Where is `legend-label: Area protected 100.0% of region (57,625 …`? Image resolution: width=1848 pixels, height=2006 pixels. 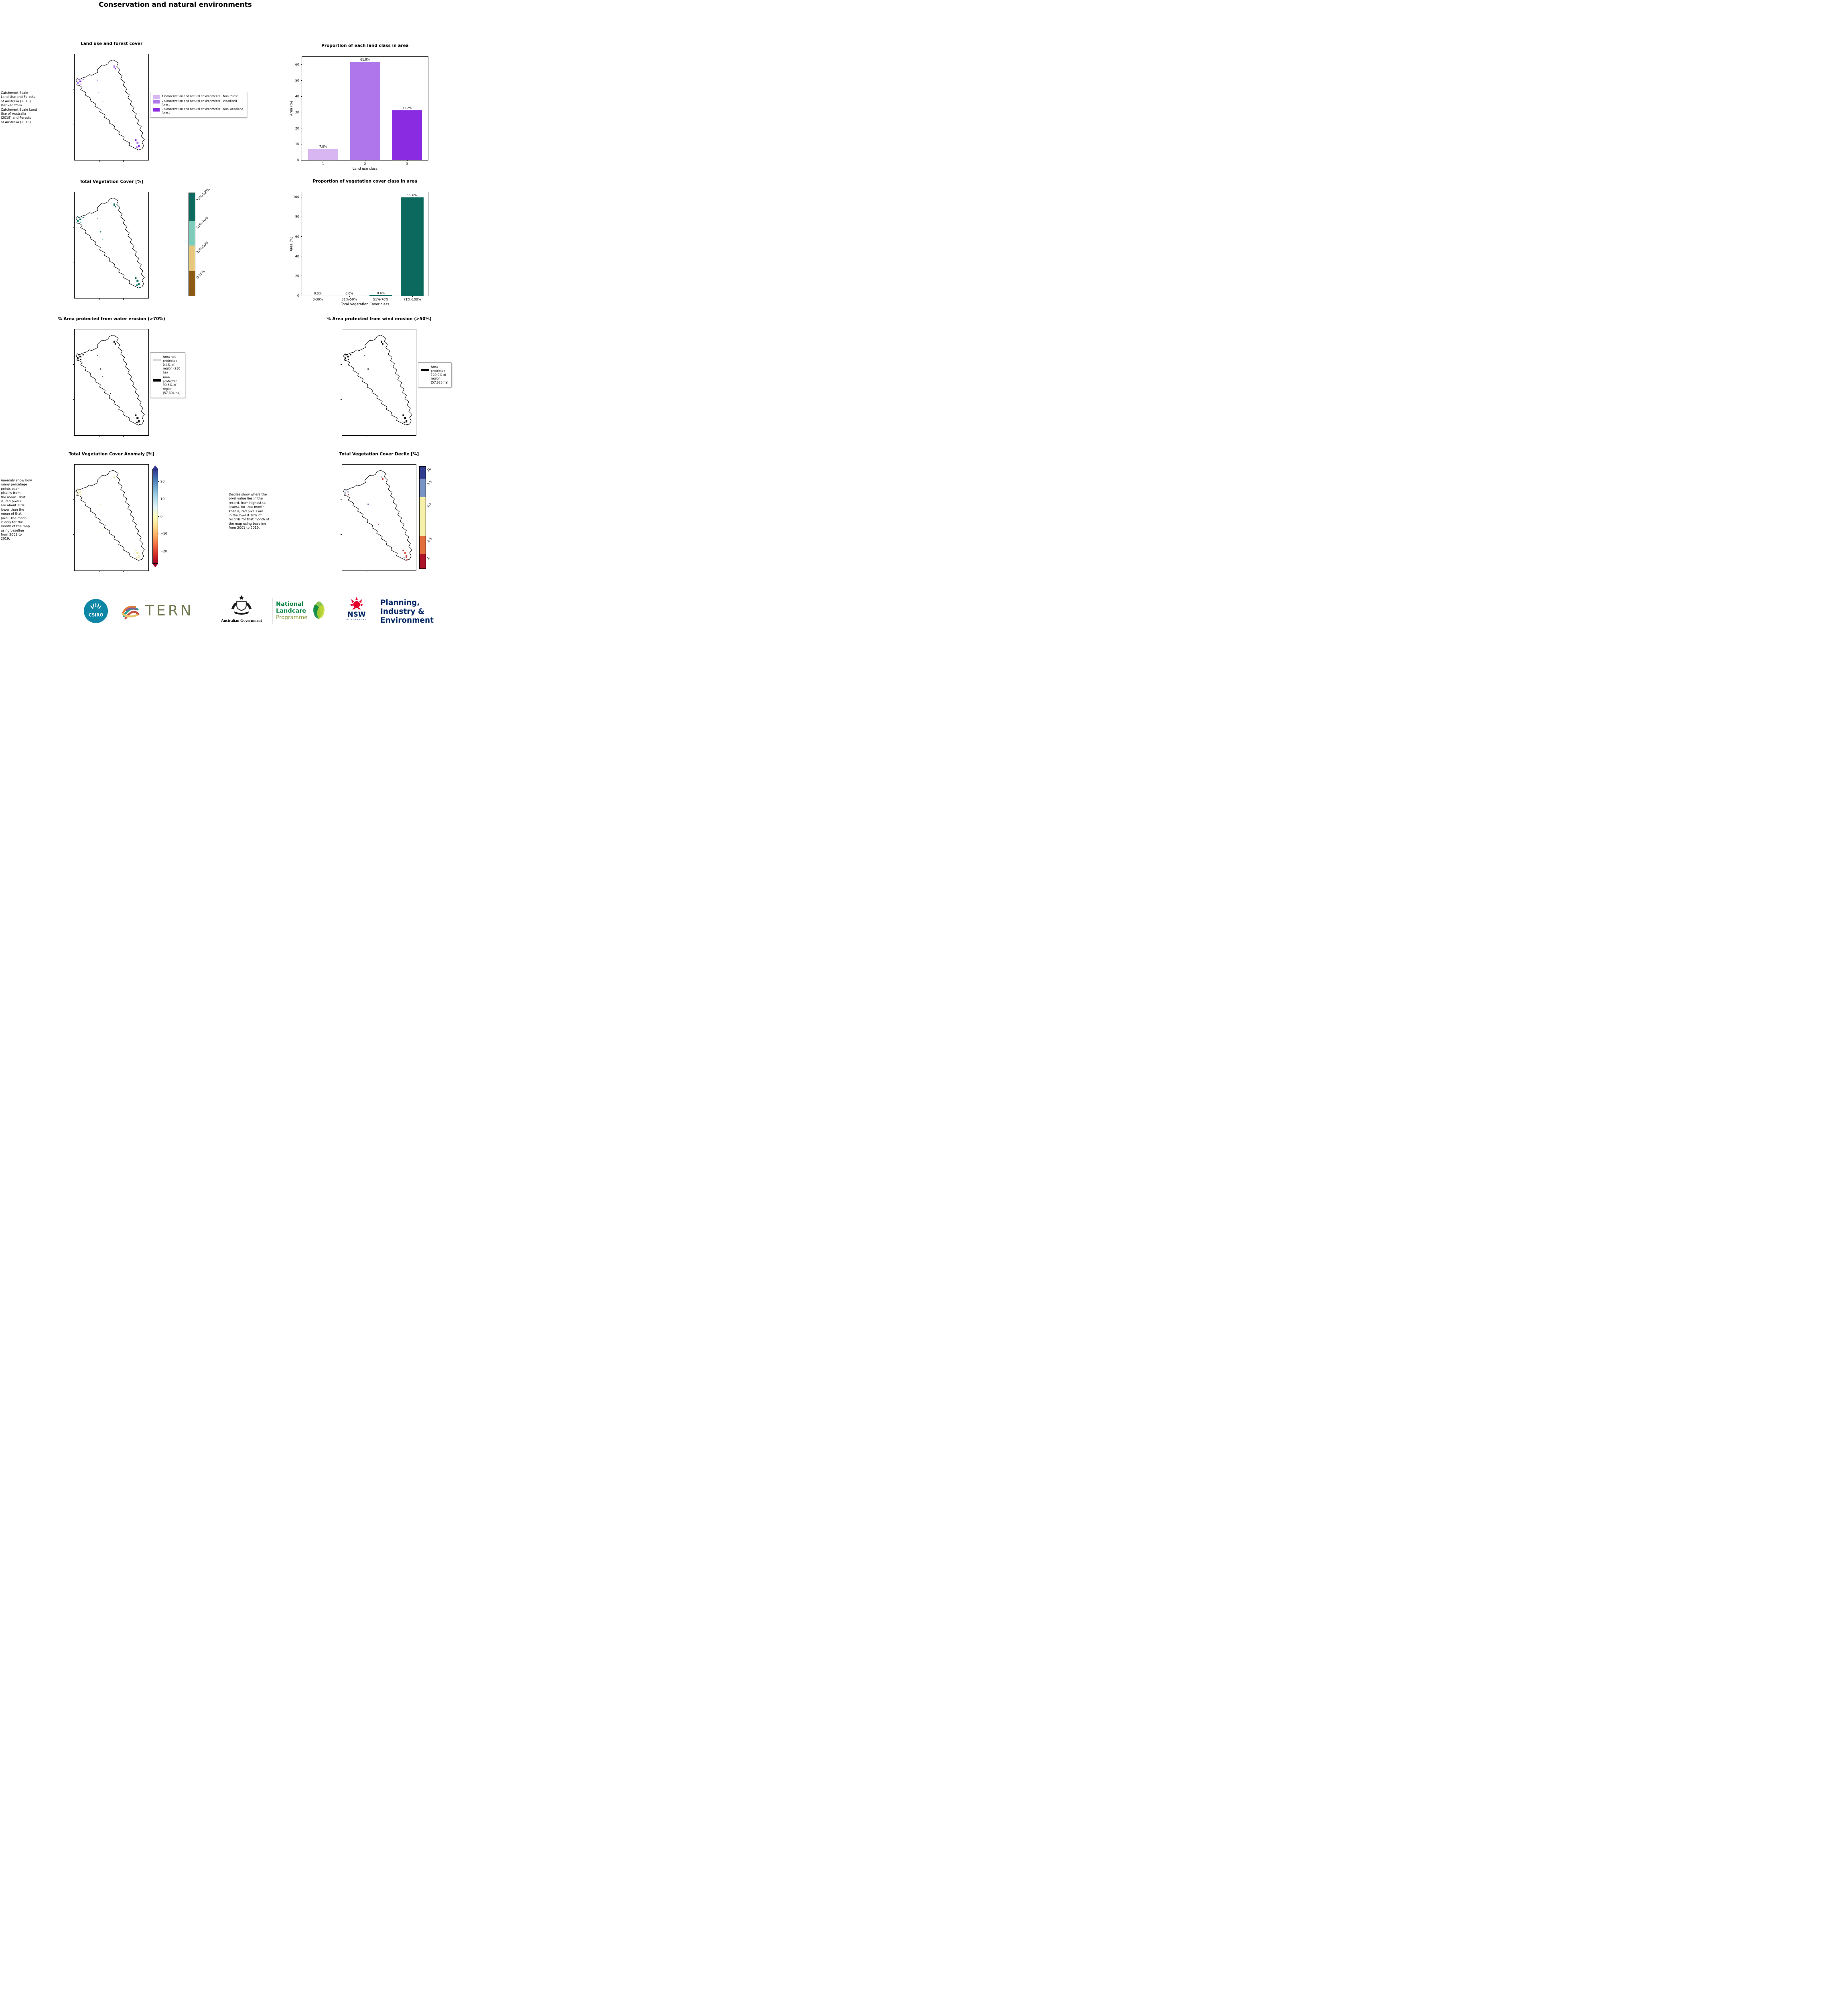 legend-label: Area protected 100.0% of region (57,625 … is located at coordinates (439, 374).